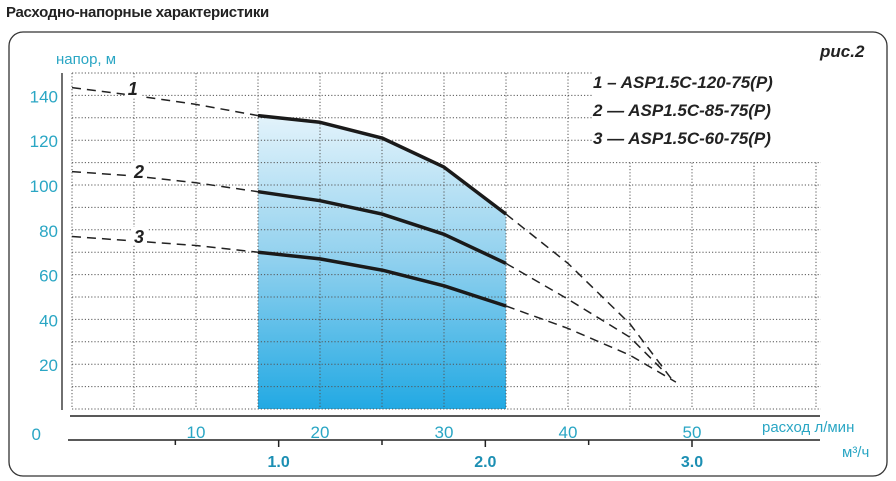  I want to click on legend-item-3: 3 — ASP1.5C-60-75(P), so click(682, 138).